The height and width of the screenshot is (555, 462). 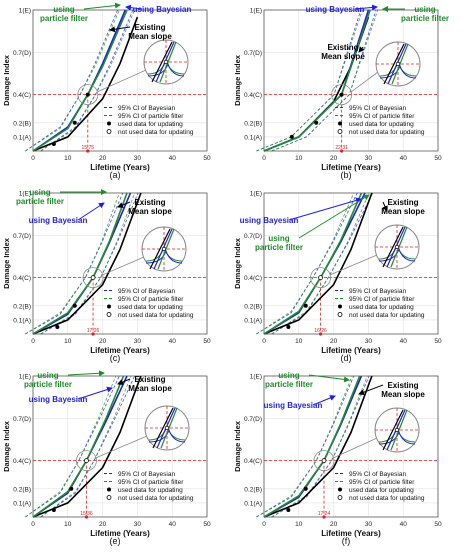 I want to click on crossing-value-label: 17.24, so click(x=324, y=514).